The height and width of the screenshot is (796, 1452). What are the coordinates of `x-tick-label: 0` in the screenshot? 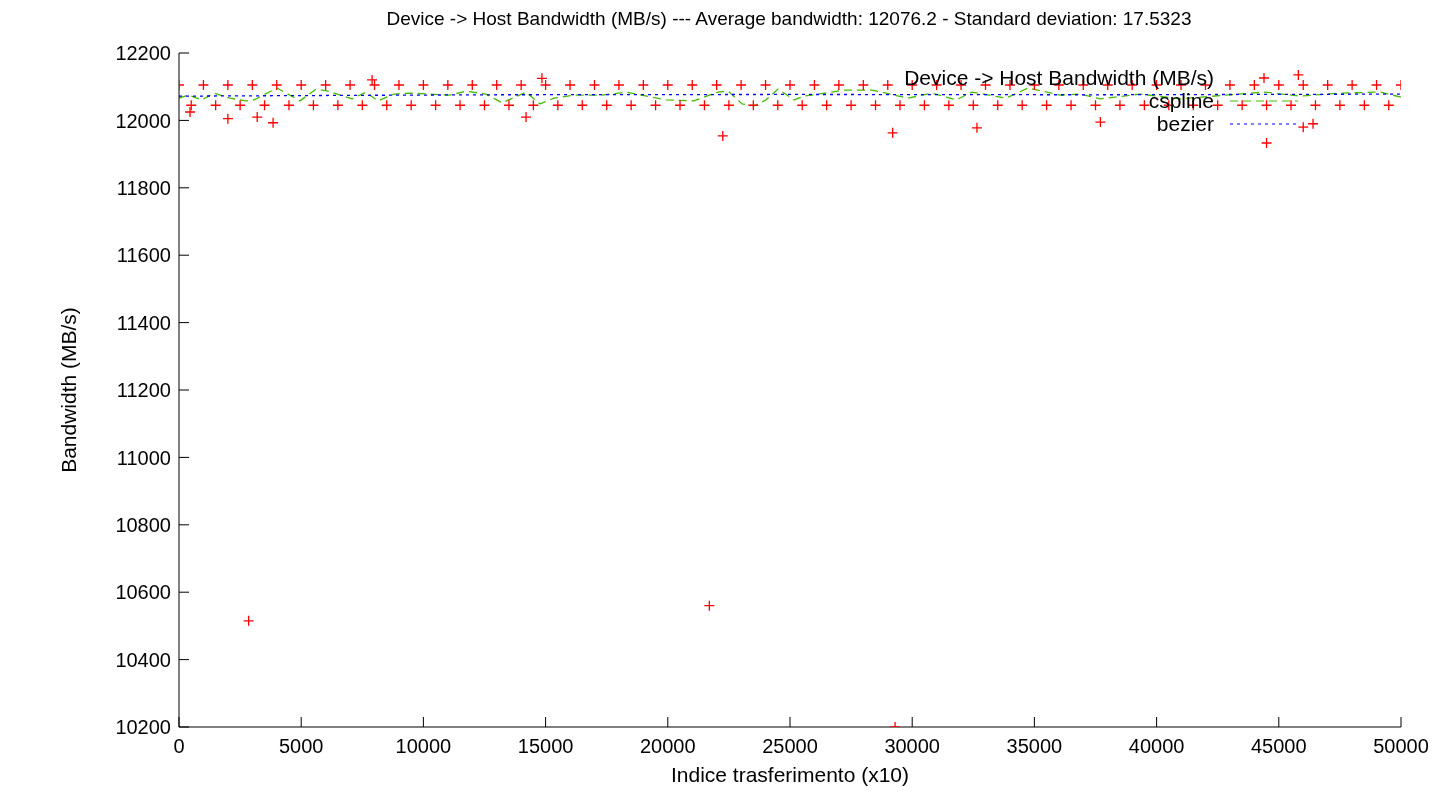 It's located at (179, 746).